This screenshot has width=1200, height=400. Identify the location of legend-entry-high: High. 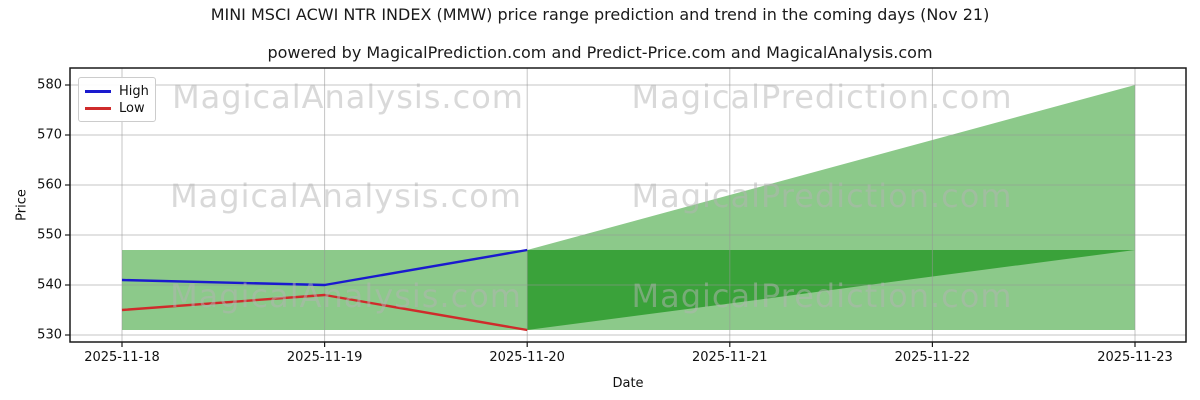
(117, 91).